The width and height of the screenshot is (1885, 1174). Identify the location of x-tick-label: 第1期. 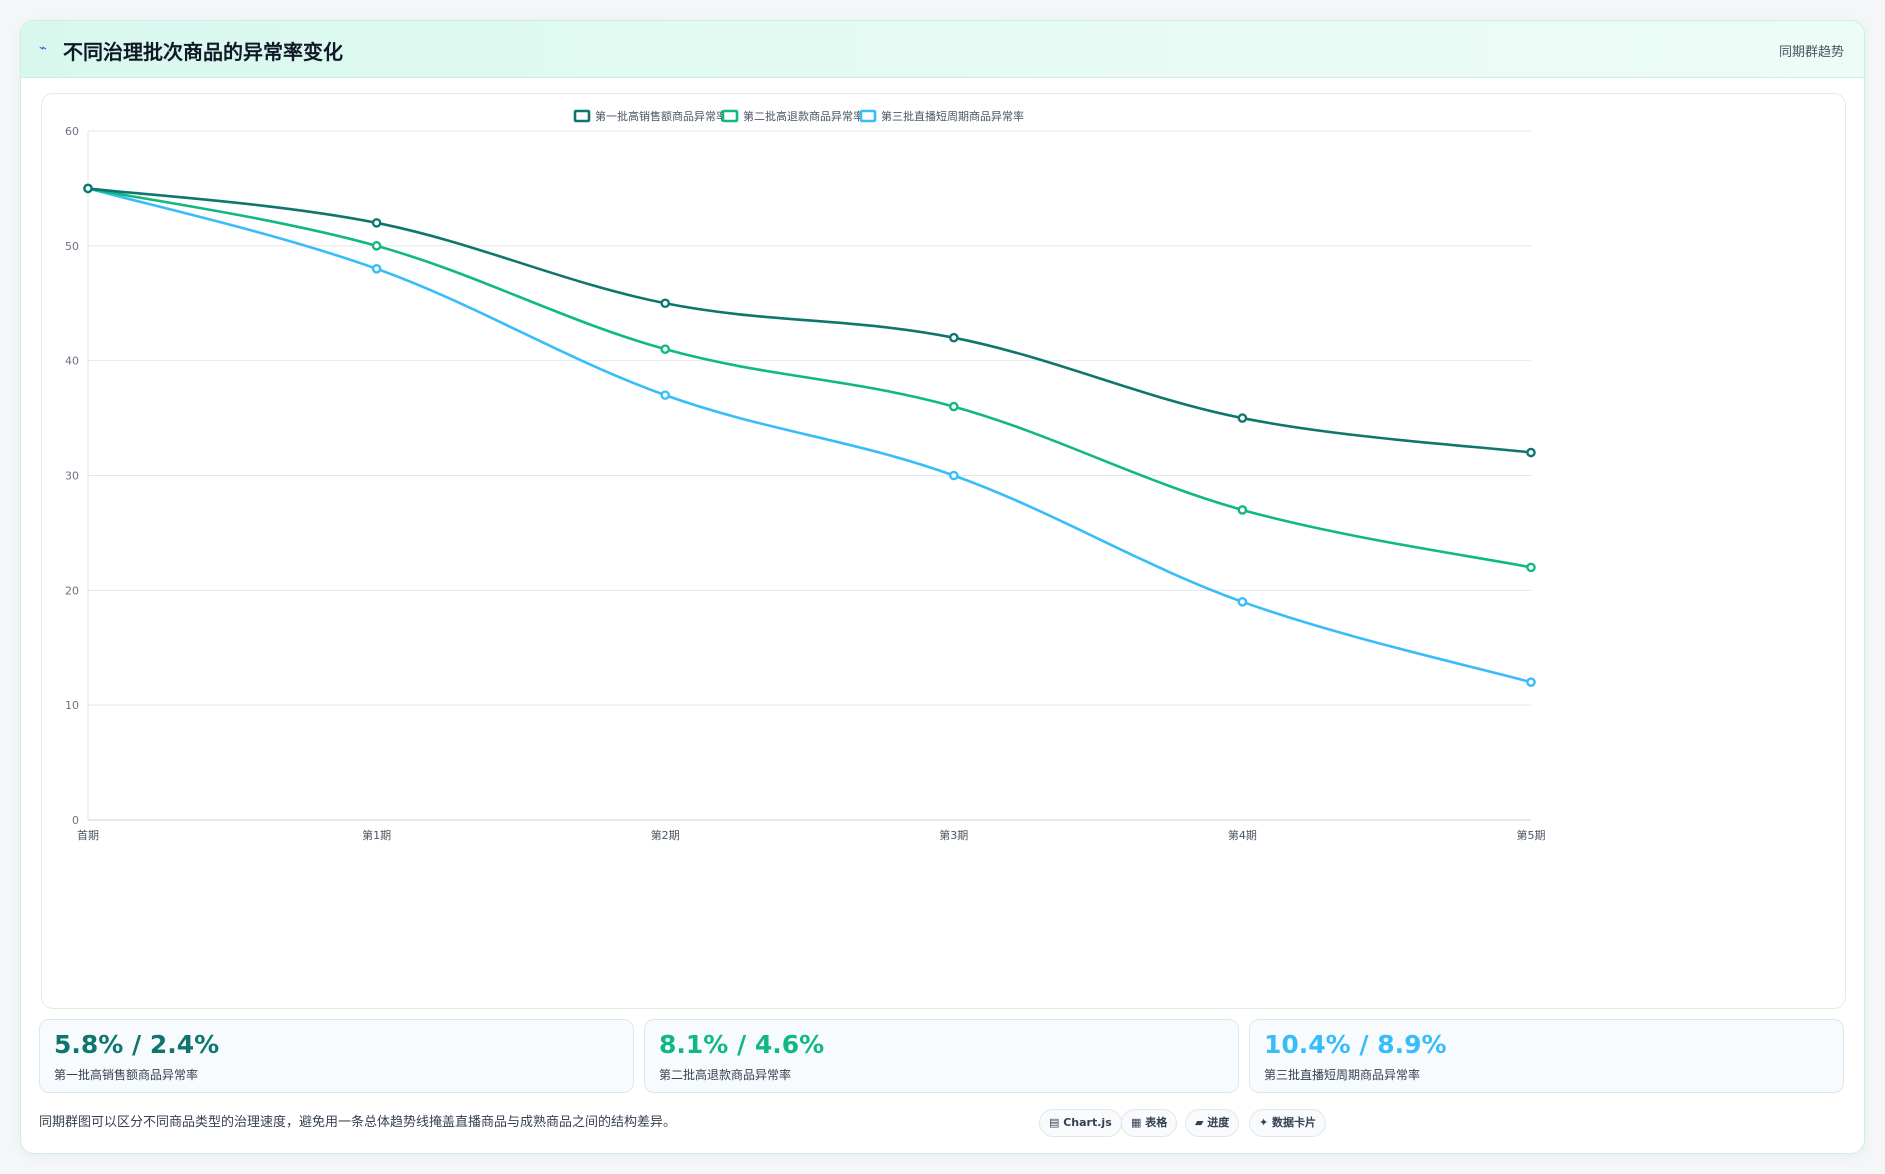
(376, 835).